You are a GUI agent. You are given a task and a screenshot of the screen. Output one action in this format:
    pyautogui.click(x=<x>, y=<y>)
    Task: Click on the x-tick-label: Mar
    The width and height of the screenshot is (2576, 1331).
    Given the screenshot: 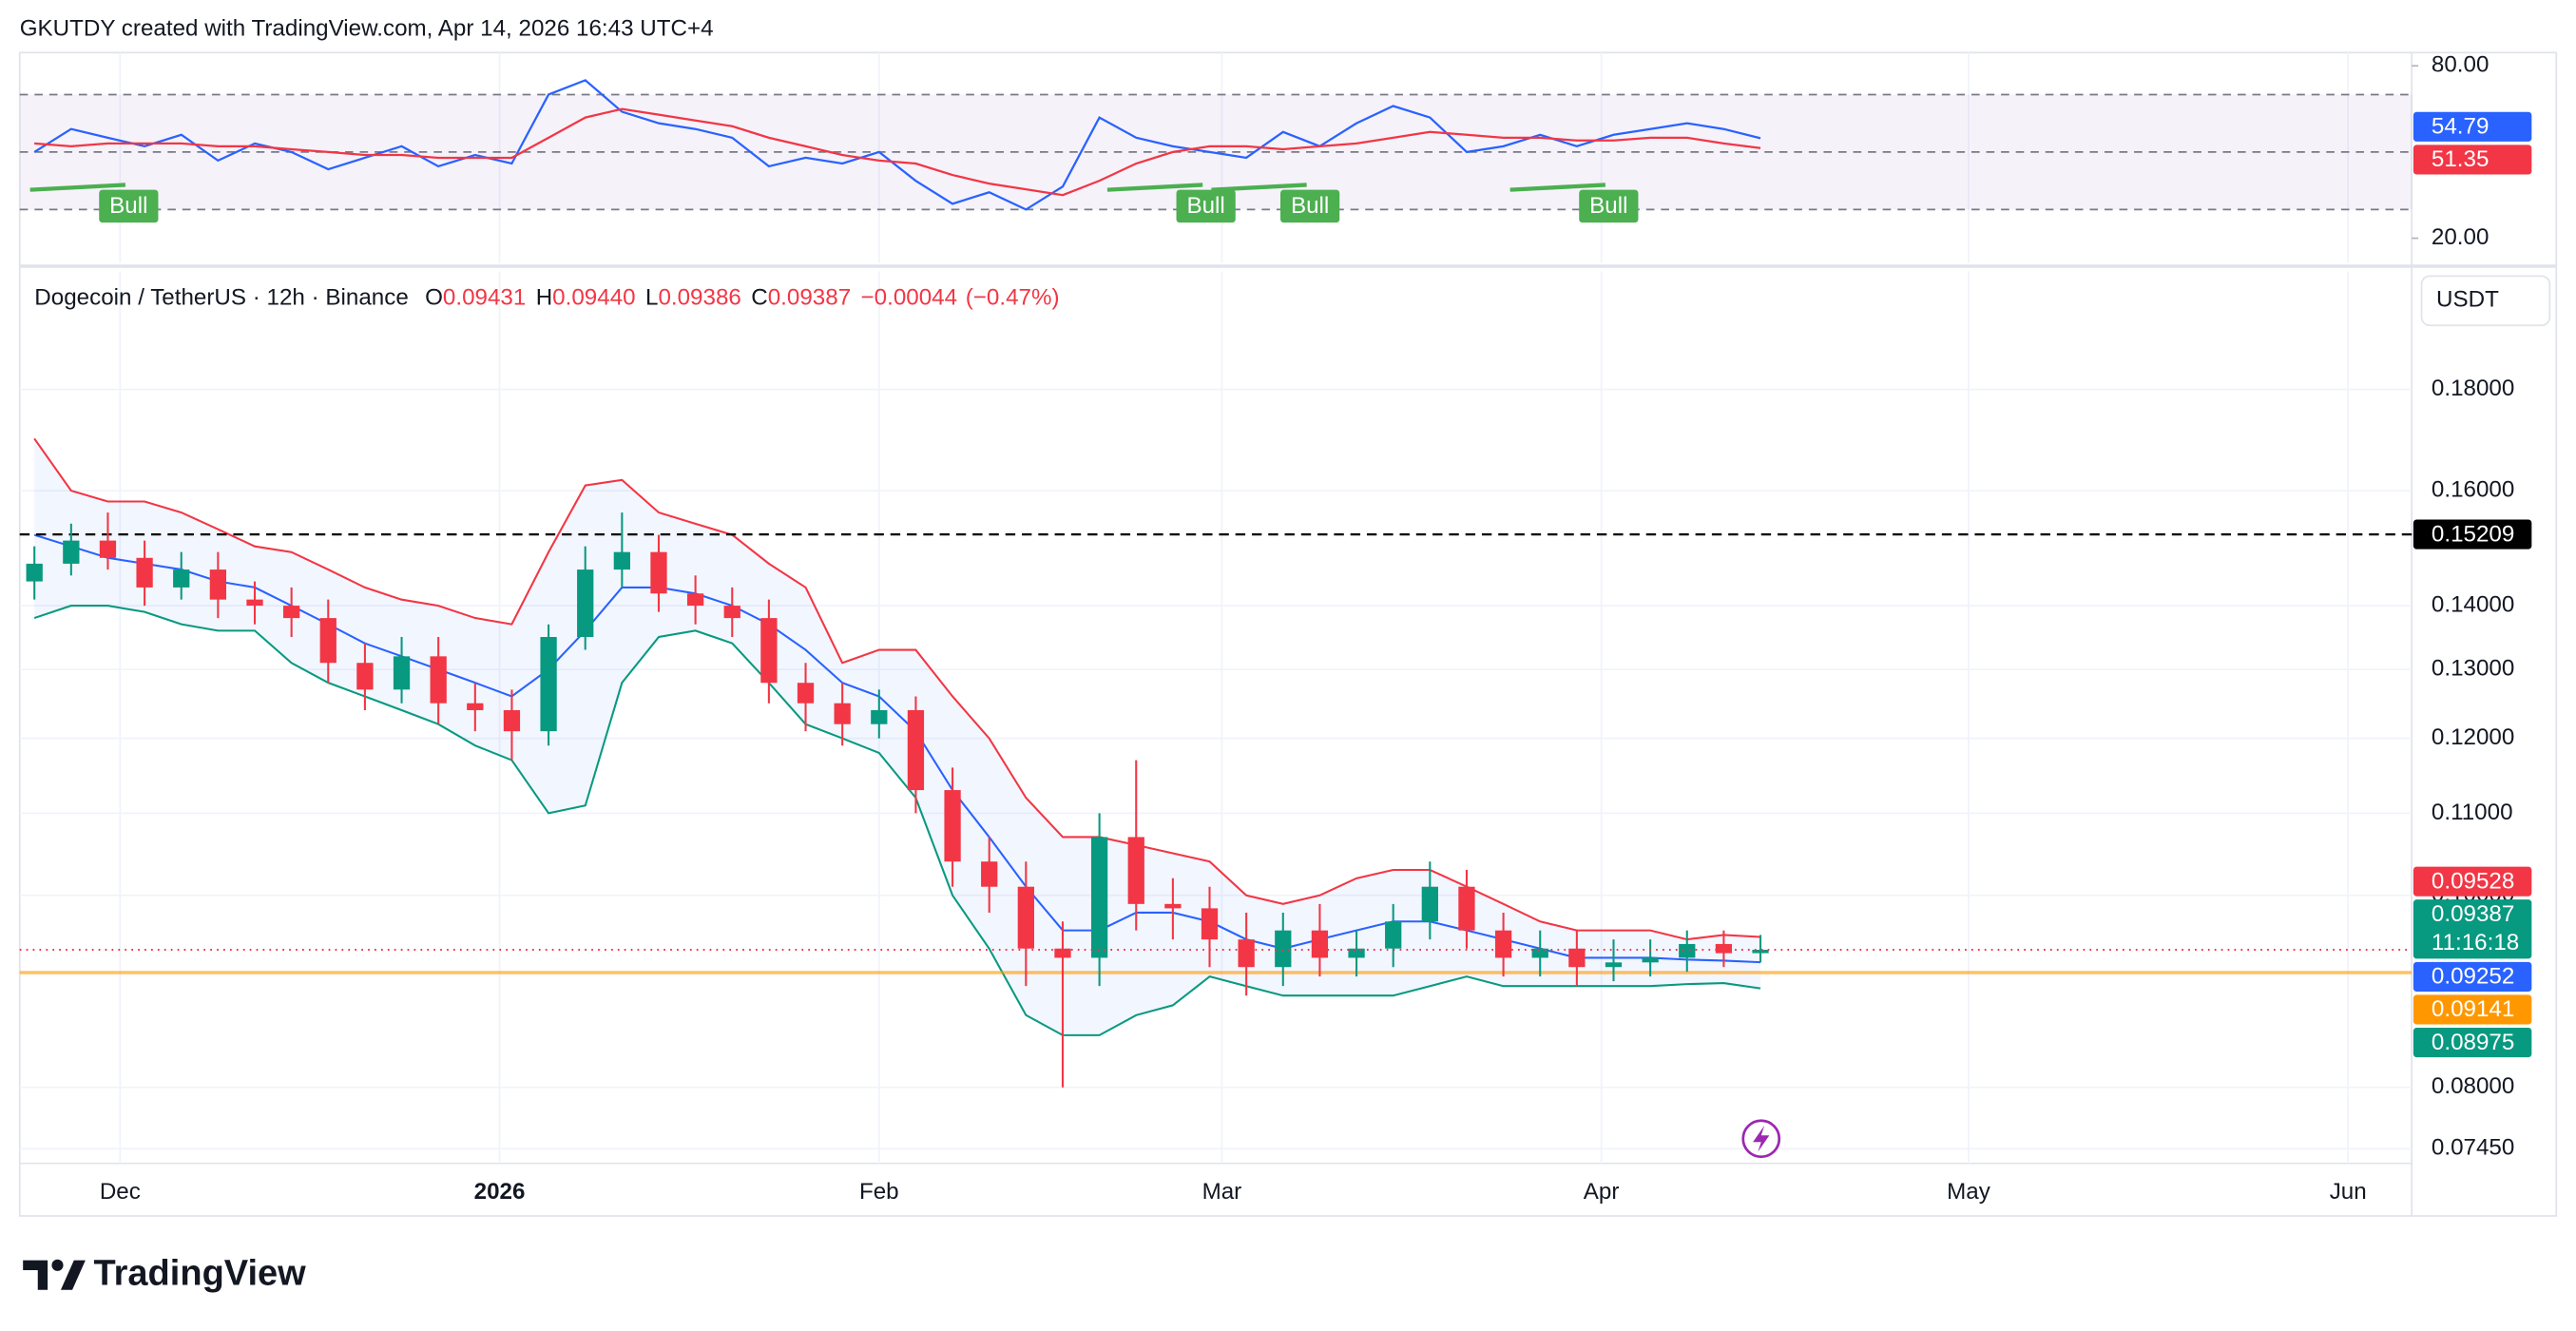 What is the action you would take?
    pyautogui.click(x=1222, y=1192)
    